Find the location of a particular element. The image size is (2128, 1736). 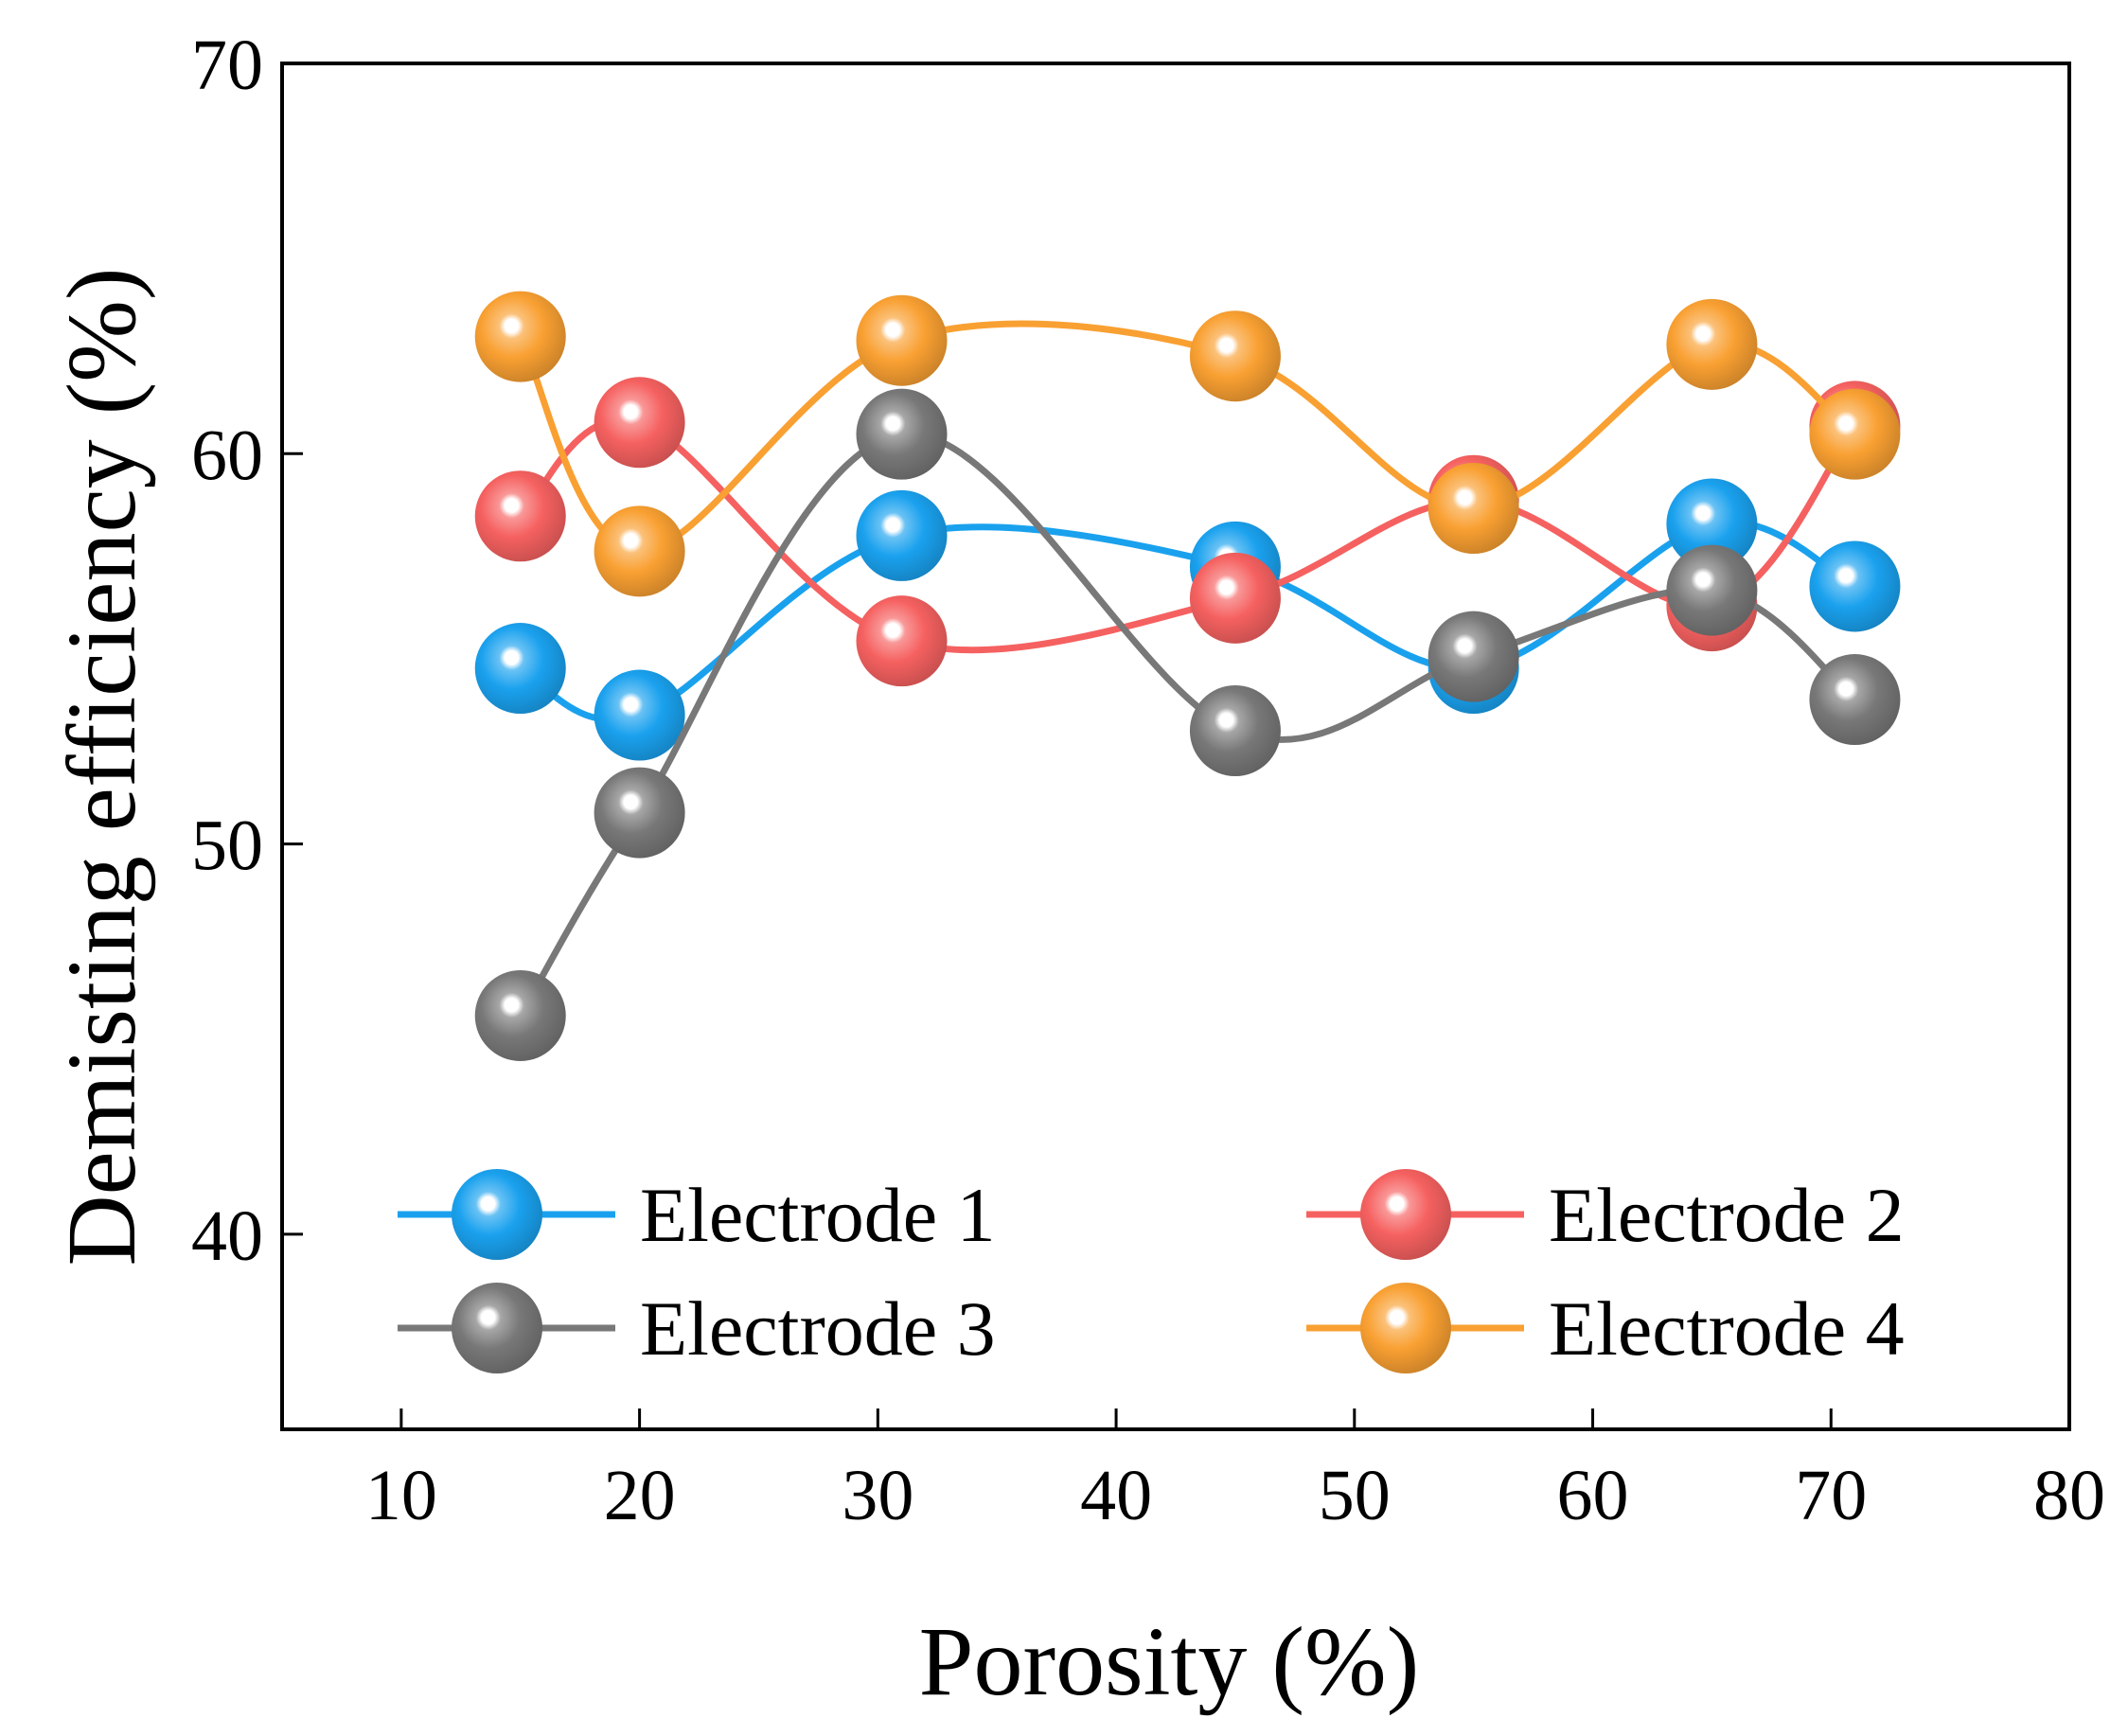

legend-label: Electrode 4 is located at coordinates (1727, 1328).